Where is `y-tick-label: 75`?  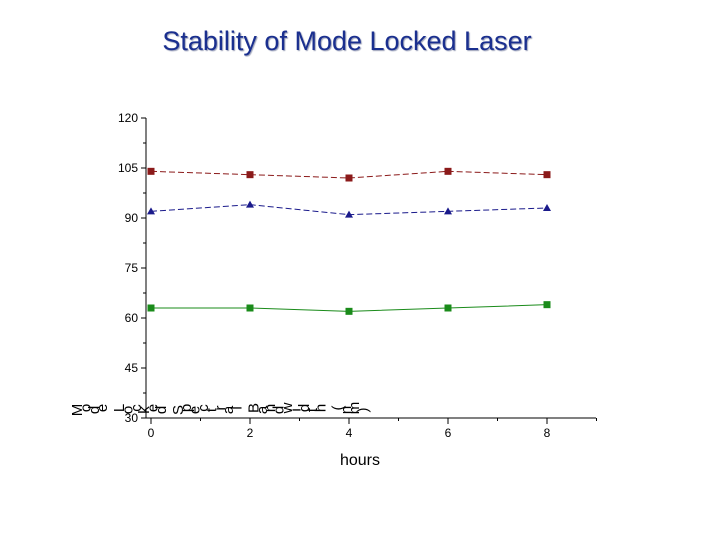 y-tick-label: 75 is located at coordinates (132, 268).